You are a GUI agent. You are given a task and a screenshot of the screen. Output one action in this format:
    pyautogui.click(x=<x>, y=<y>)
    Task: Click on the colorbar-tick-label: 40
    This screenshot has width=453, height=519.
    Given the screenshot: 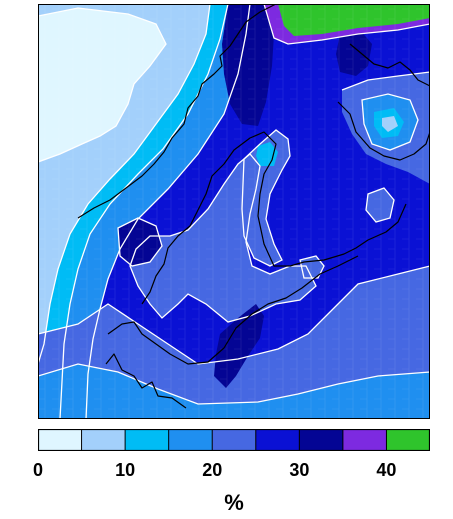 What is the action you would take?
    pyautogui.click(x=386, y=470)
    